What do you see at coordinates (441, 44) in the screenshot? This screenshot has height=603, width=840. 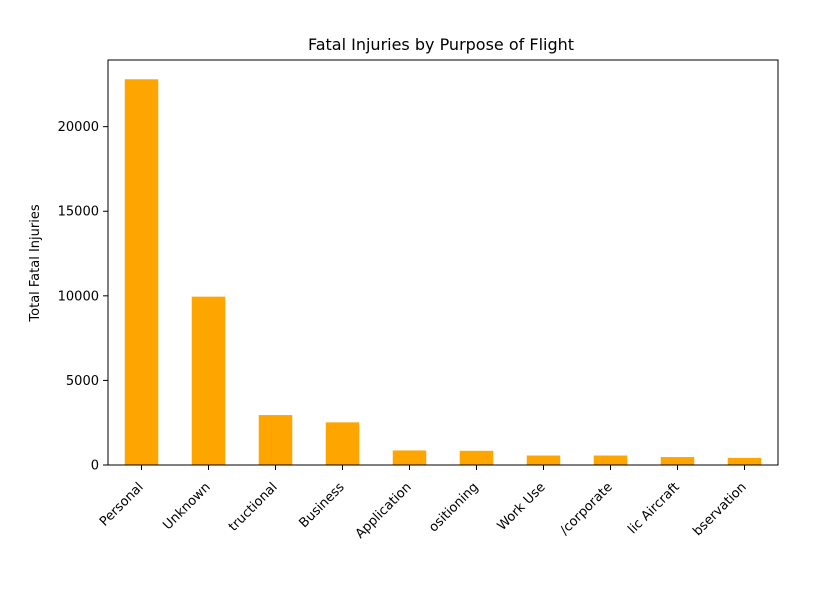 I see `chart-title: Fatal Injuries by Purpose of Flight` at bounding box center [441, 44].